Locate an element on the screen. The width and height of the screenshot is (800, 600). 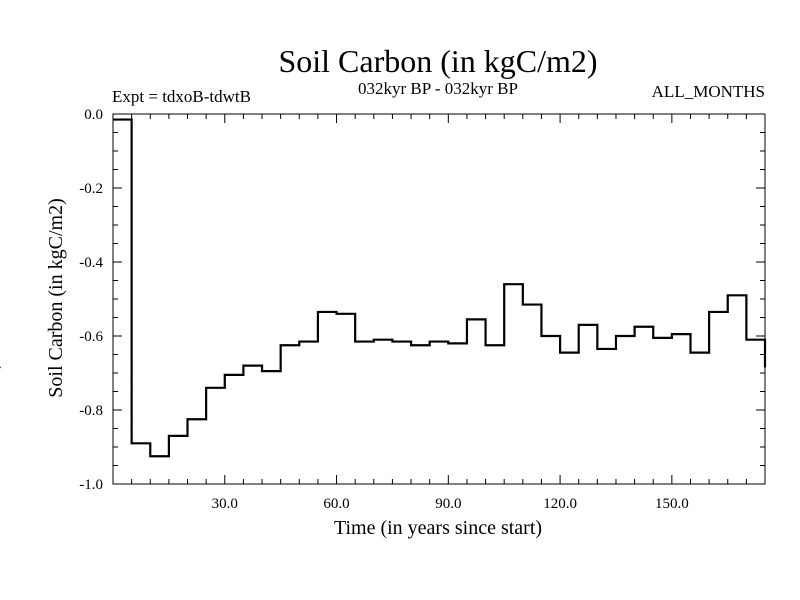
x-tick-label: 30.0 is located at coordinates (225, 504).